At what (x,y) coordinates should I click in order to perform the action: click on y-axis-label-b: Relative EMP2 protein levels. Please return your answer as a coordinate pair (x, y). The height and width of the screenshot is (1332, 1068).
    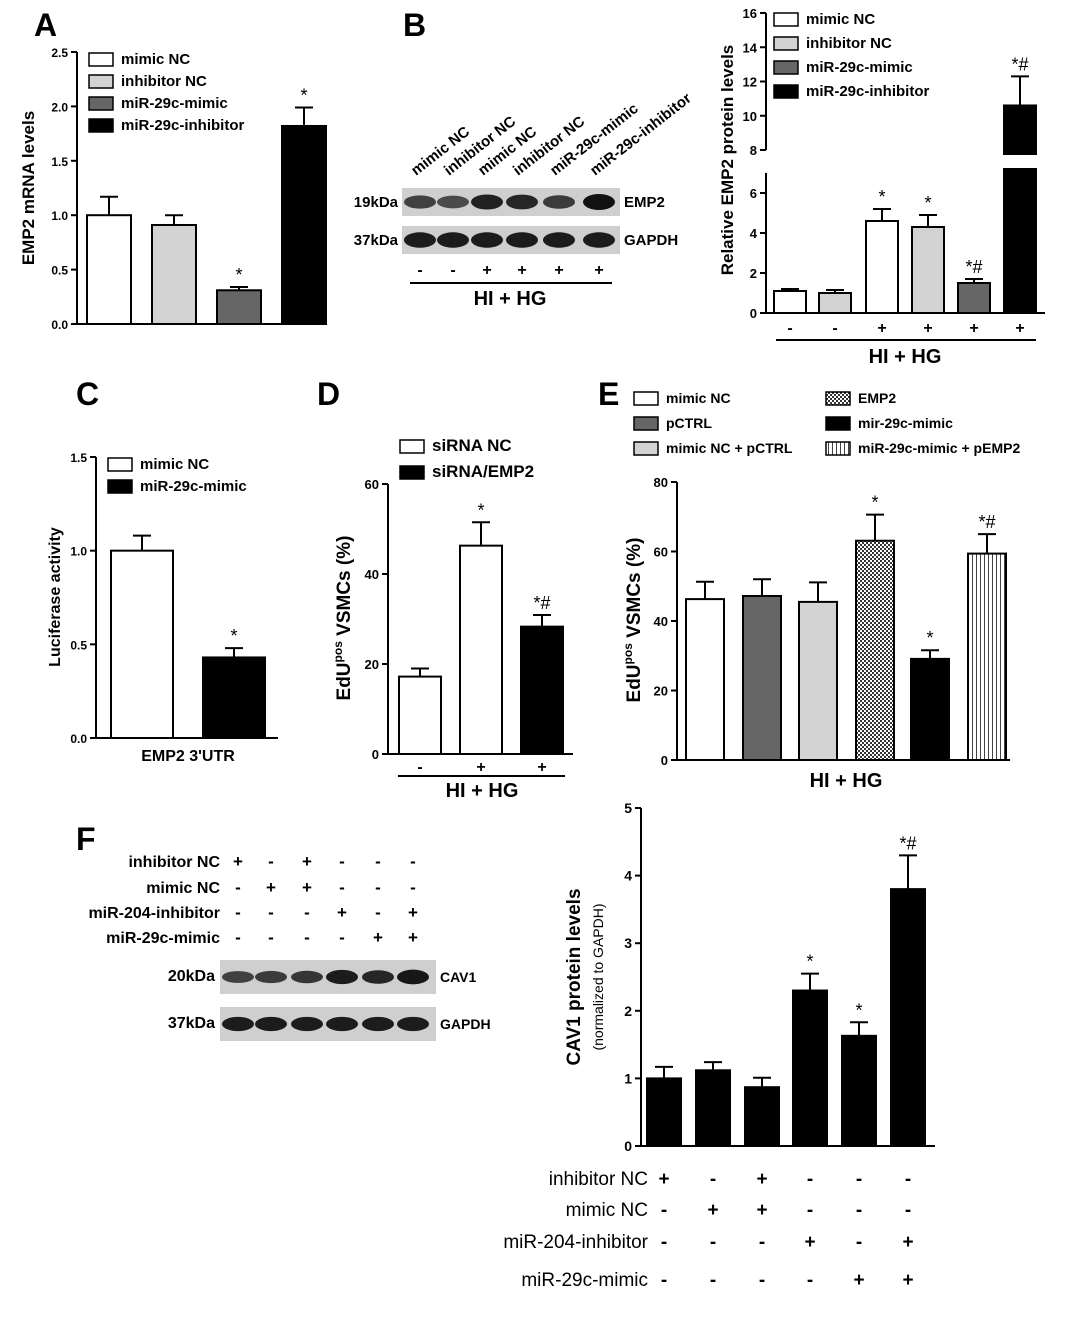
    Looking at the image, I should click on (727, 160).